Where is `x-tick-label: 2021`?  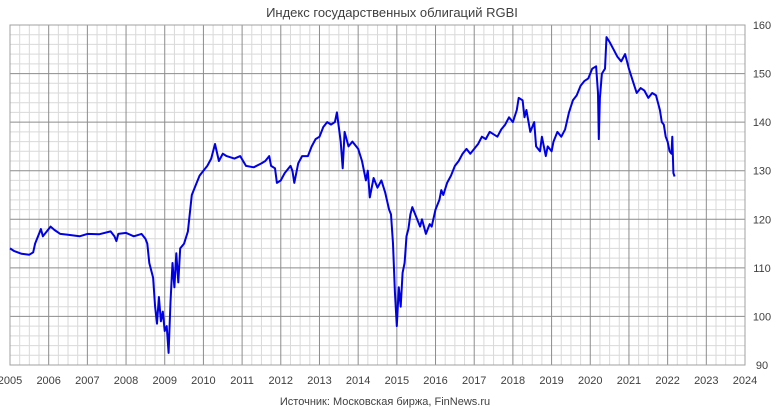 x-tick-label: 2021 is located at coordinates (629, 381).